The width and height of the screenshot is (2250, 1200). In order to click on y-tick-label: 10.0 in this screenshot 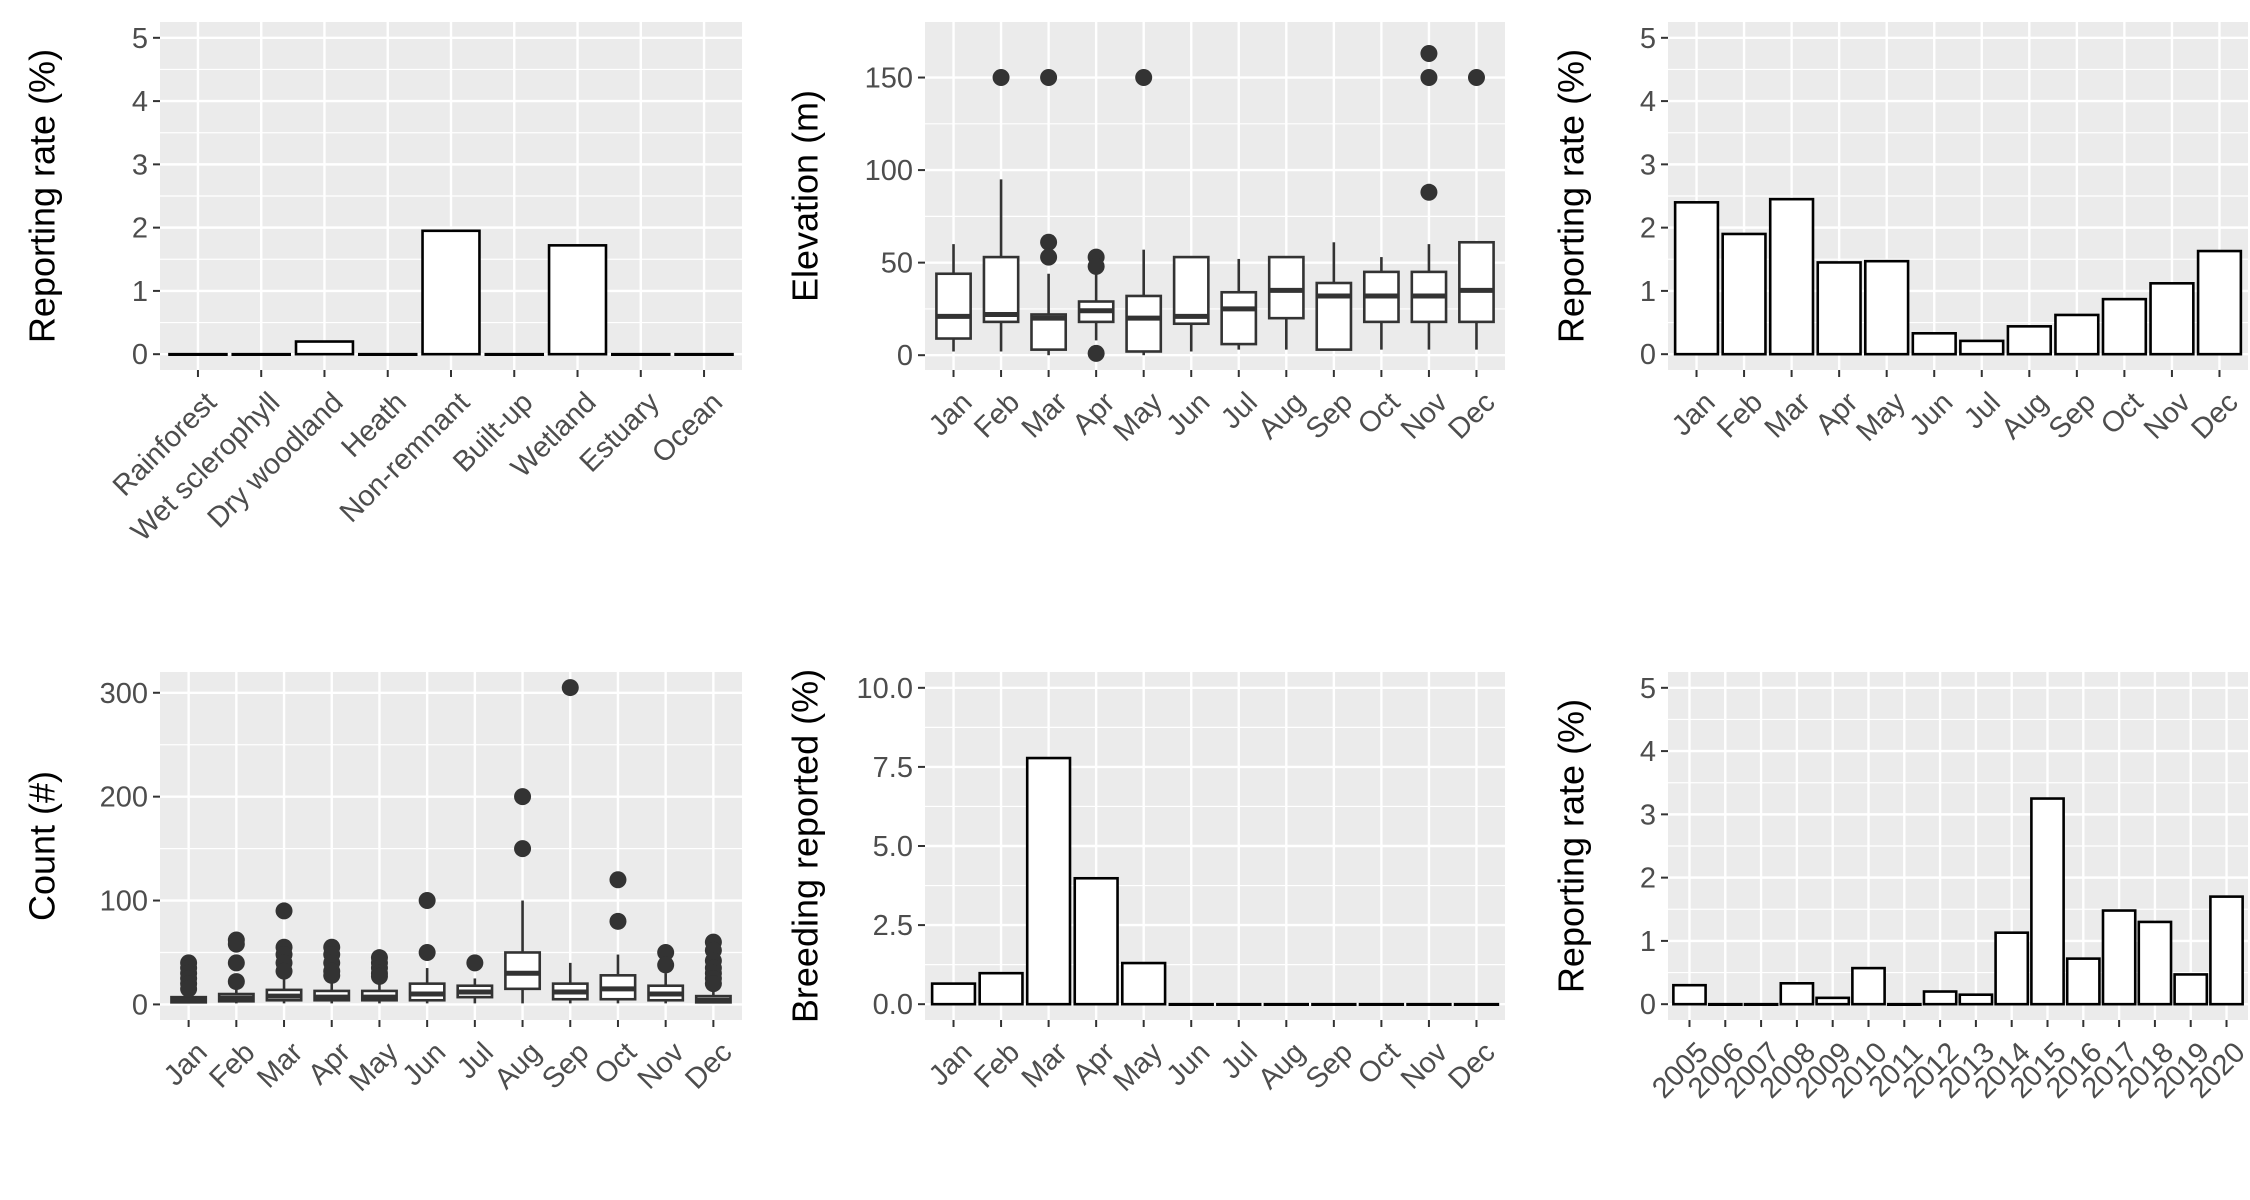, I will do `click(885, 689)`.